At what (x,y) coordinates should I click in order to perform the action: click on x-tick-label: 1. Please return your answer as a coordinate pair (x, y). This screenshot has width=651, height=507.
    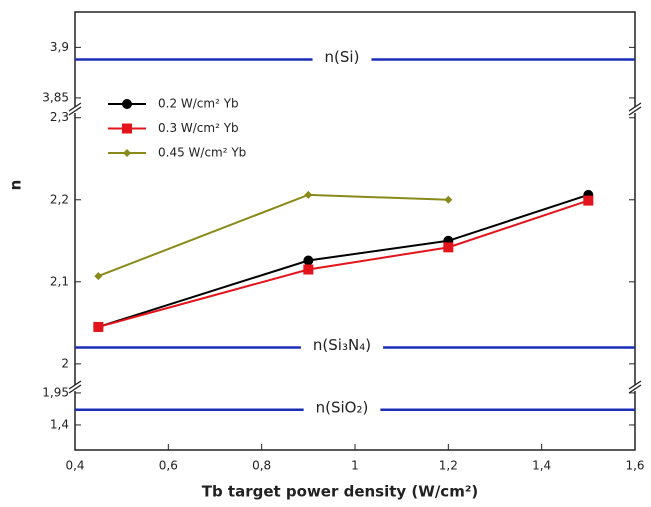
    Looking at the image, I should click on (355, 466).